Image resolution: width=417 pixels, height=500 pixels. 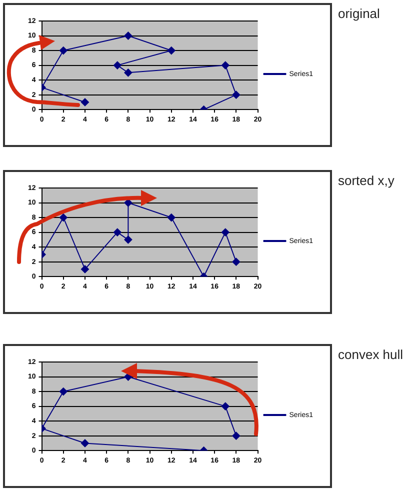 What do you see at coordinates (366, 180) in the screenshot?
I see `text: sorted x,y` at bounding box center [366, 180].